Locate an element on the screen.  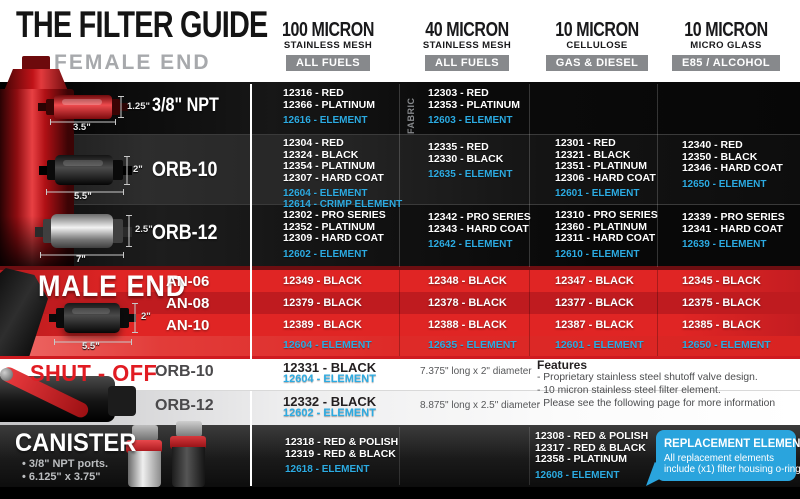
valve-step is located at coordinates (122, 401).